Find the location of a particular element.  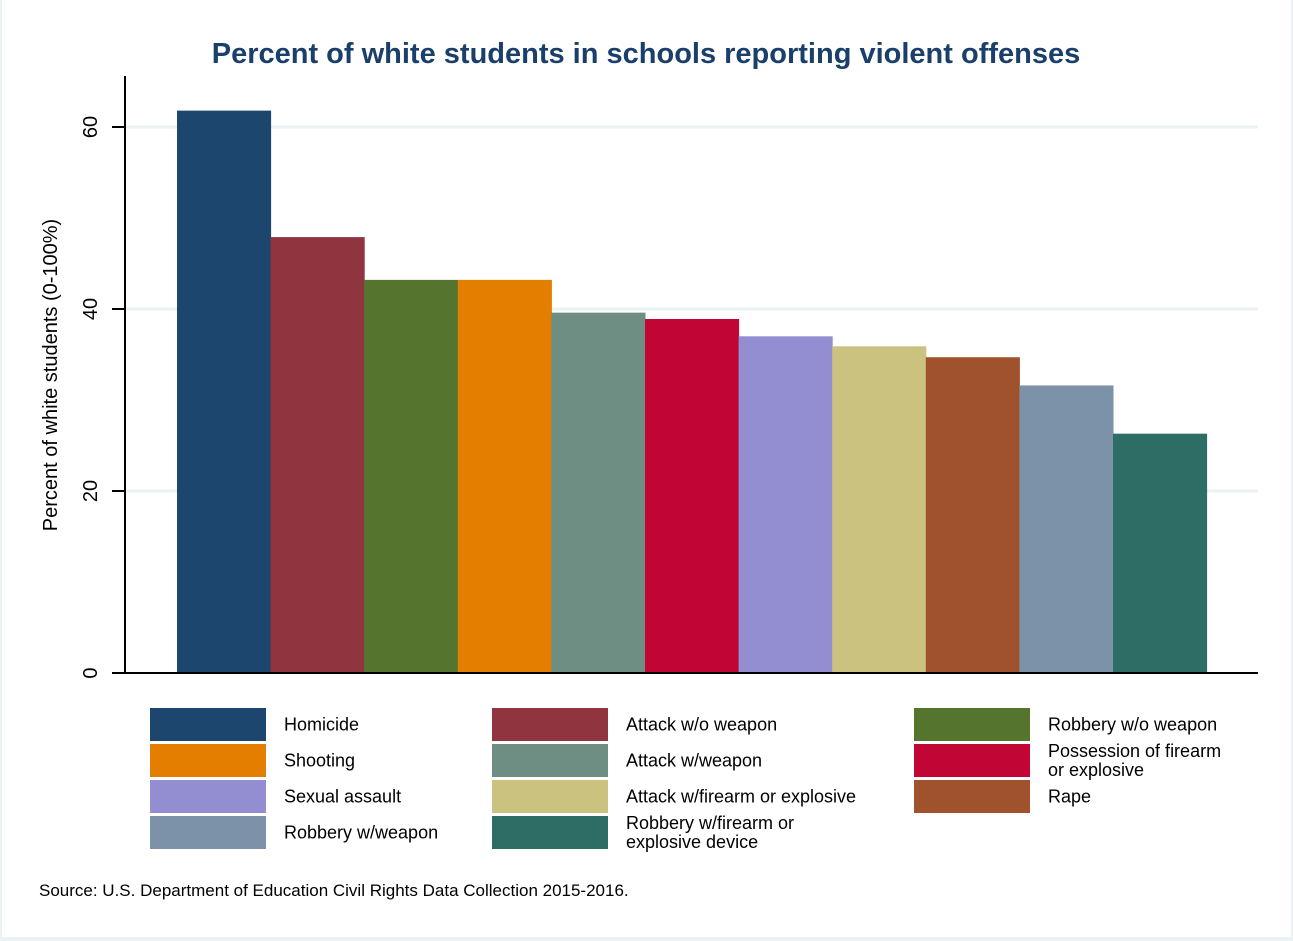

legend-label: Robbery w/firearm or is located at coordinates (710, 823).